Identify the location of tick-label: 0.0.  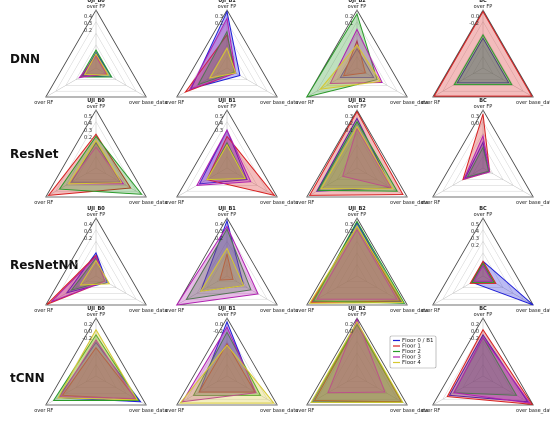
(475, 124).